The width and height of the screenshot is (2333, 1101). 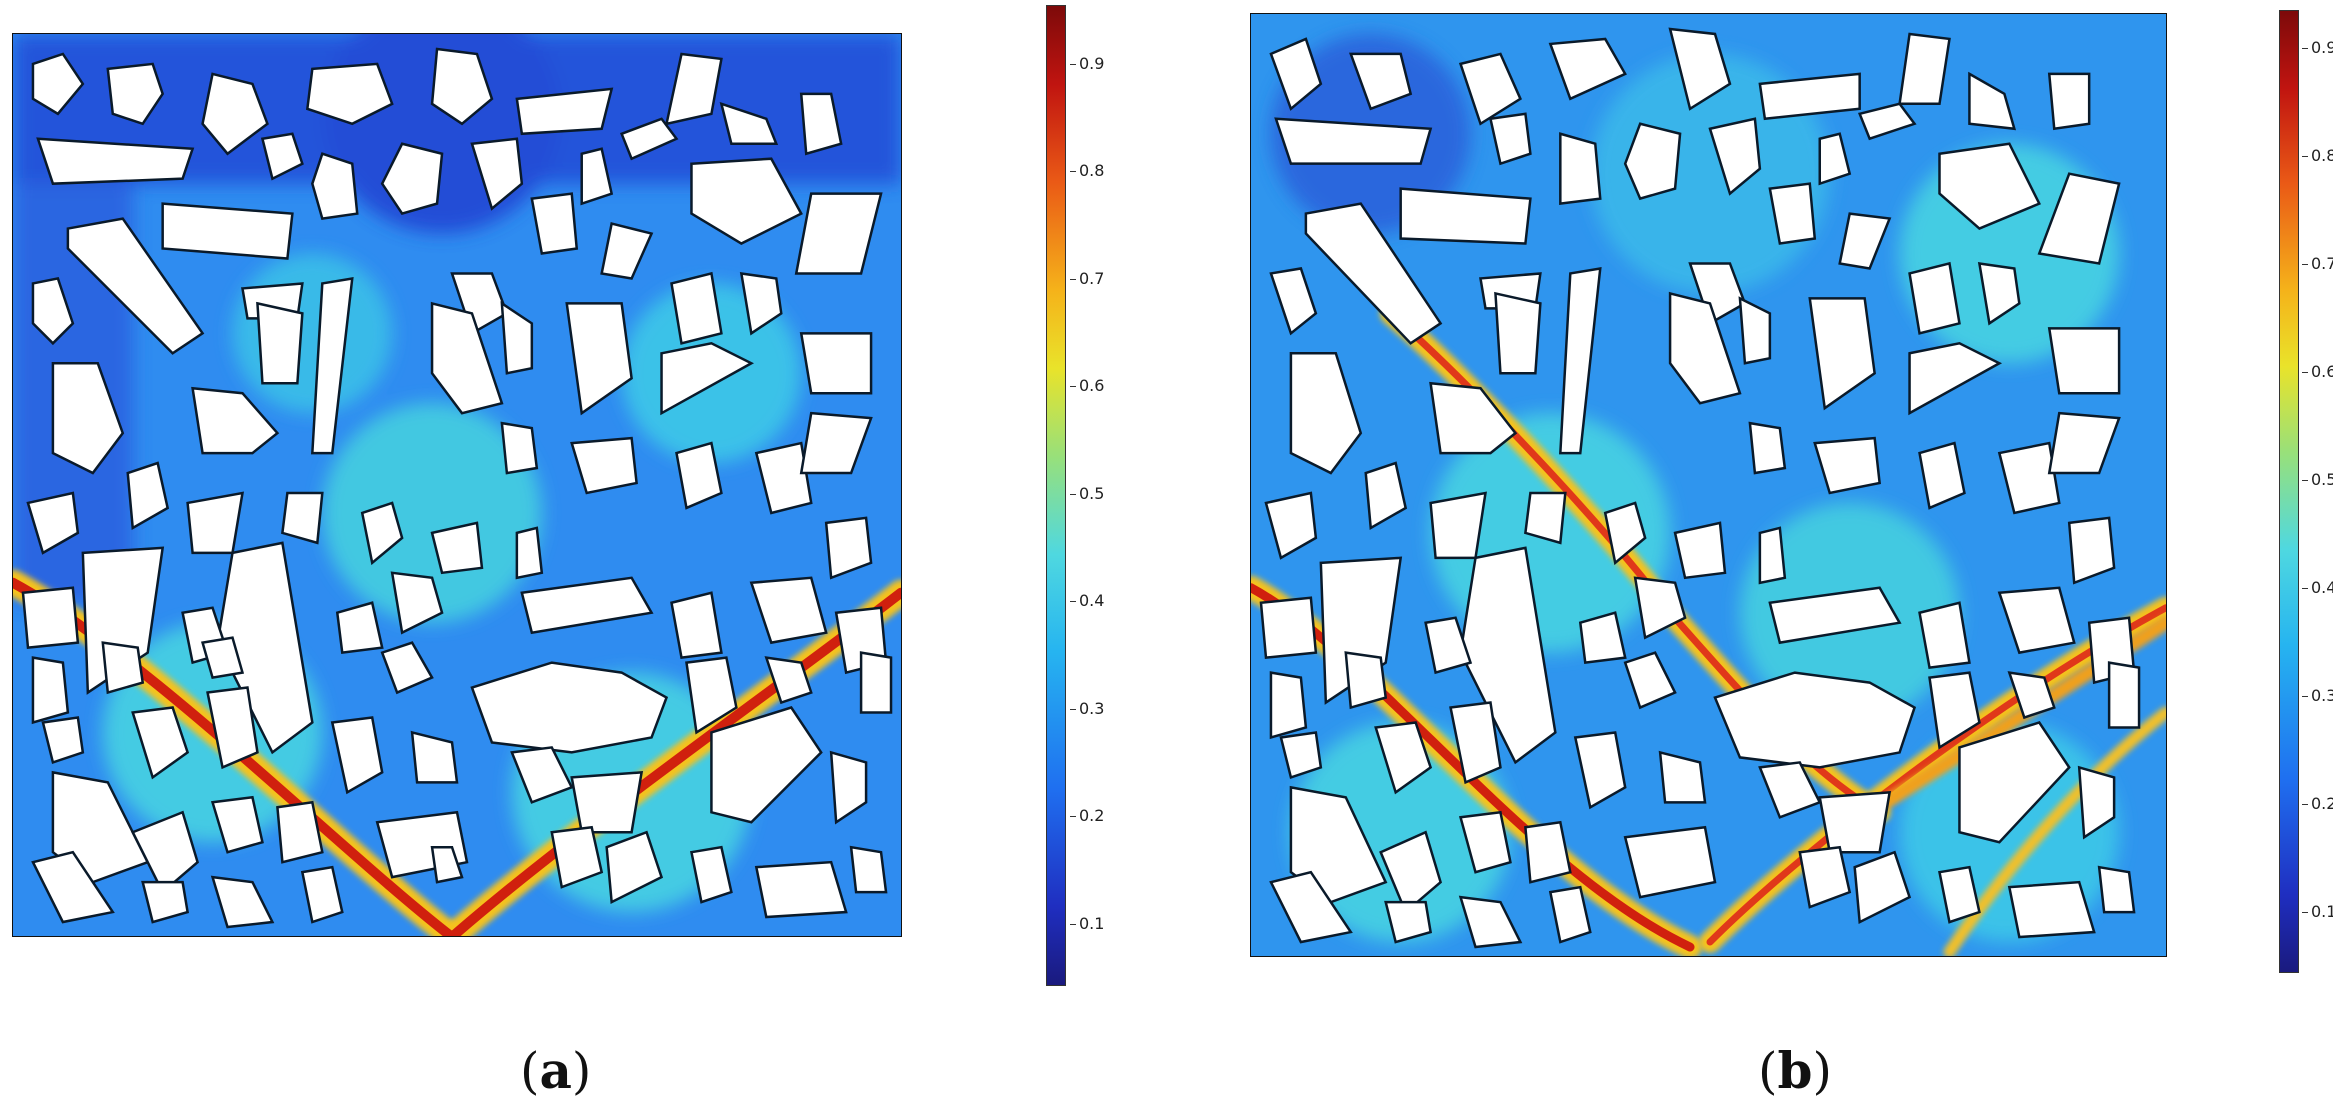 I want to click on caption-b-close: ), so click(x=1822, y=1071).